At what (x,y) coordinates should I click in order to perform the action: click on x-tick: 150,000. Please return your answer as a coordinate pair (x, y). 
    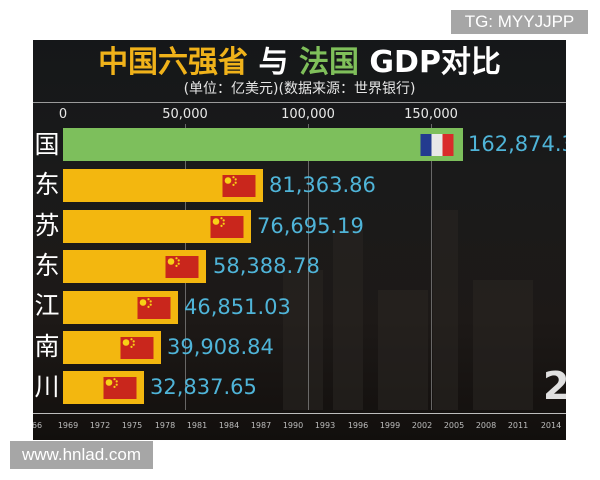
    Looking at the image, I should click on (431, 114).